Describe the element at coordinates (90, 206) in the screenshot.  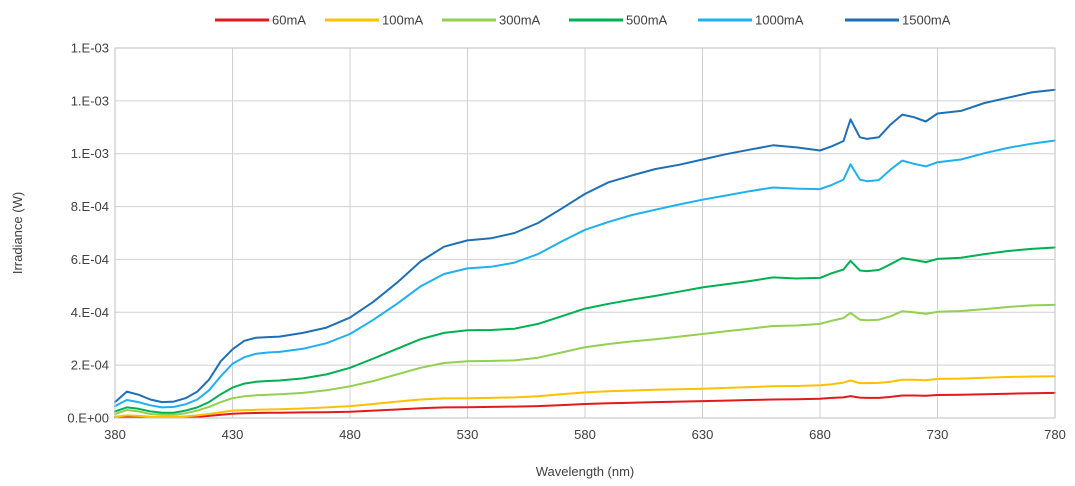
I see `y-tick-label: 8.E-04` at that location.